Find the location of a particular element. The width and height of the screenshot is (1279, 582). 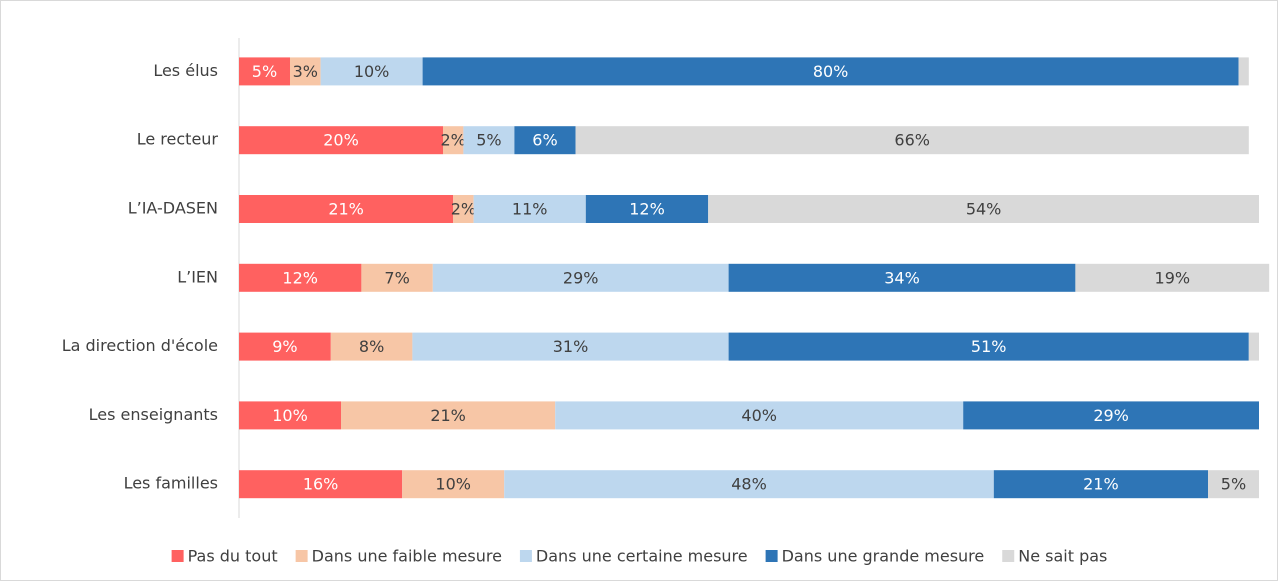

value-label: 20% is located at coordinates (341, 140).